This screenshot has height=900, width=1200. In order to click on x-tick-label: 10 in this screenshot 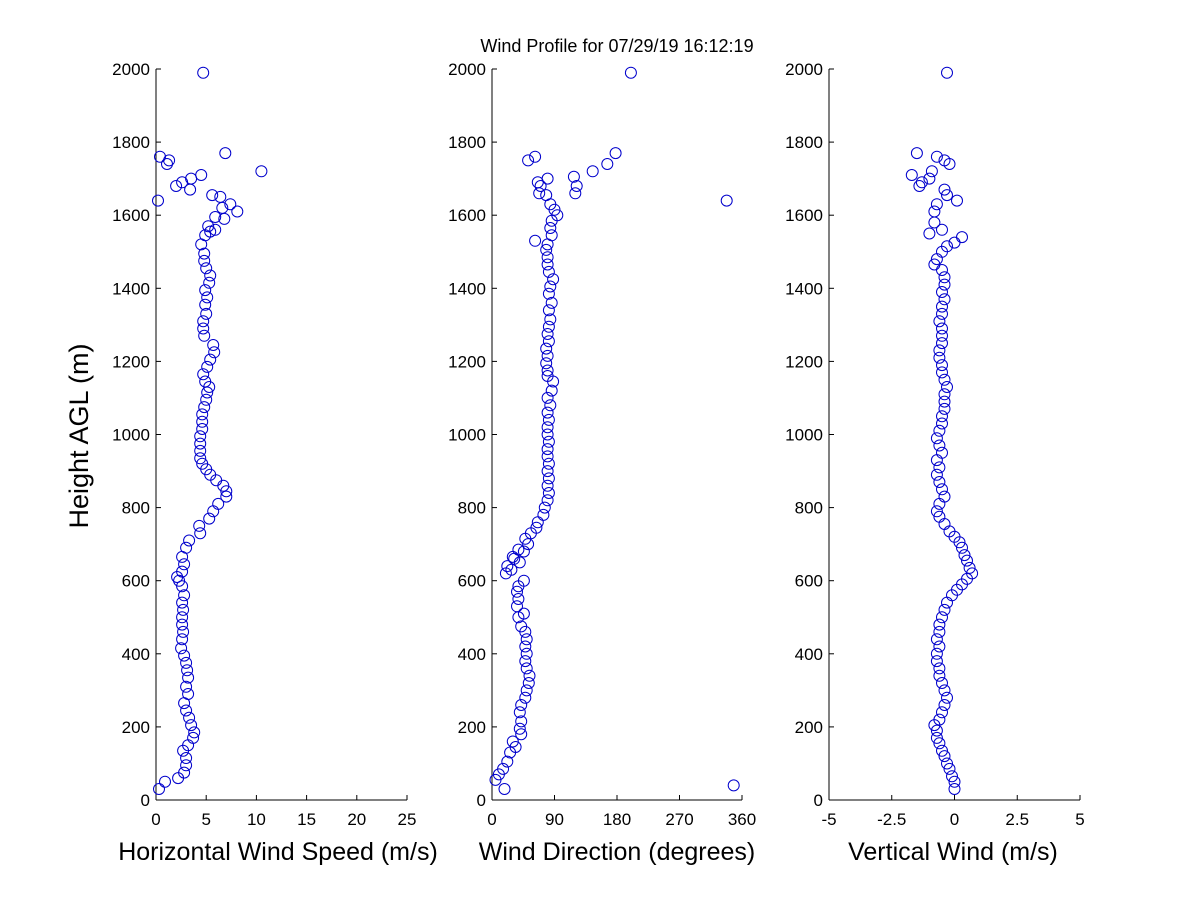, I will do `click(256, 819)`.